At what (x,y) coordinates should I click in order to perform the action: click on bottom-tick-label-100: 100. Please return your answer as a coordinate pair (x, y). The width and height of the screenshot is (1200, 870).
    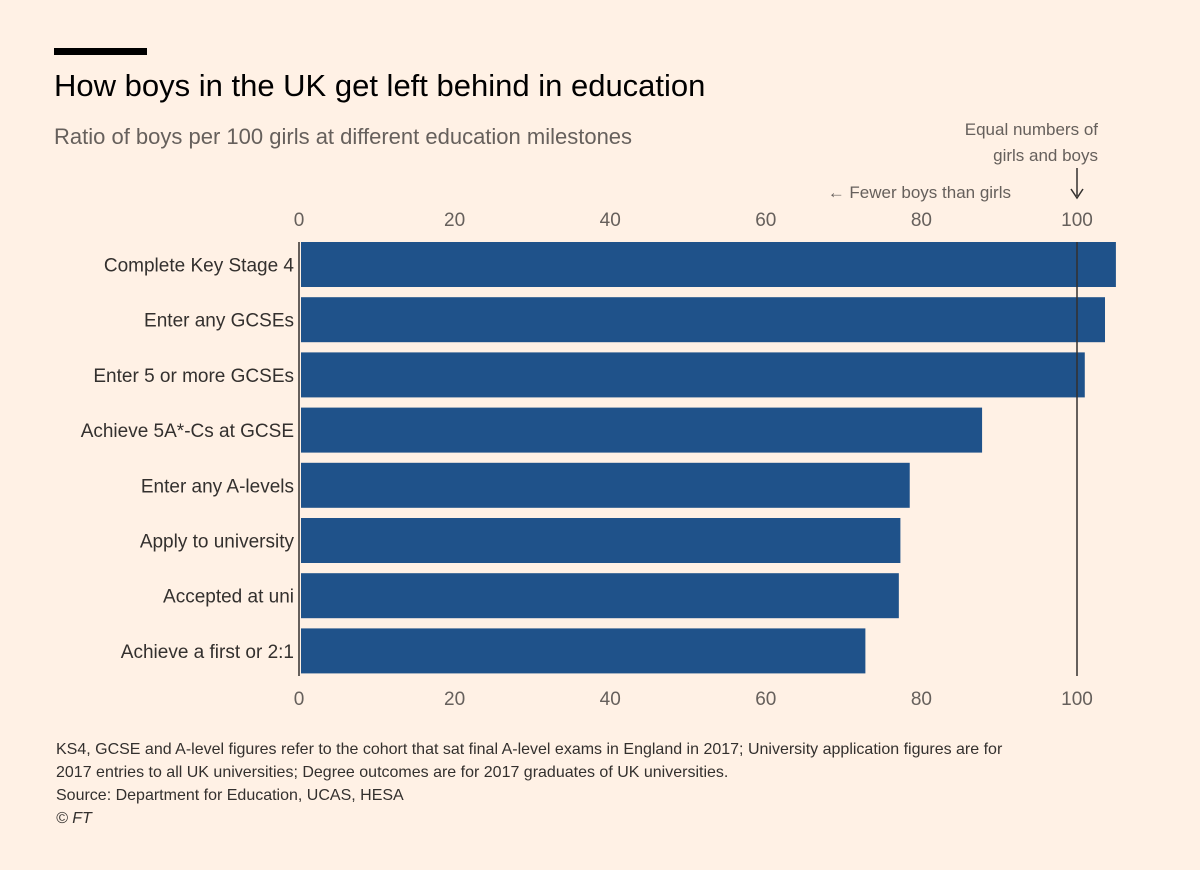
    Looking at the image, I should click on (1077, 699).